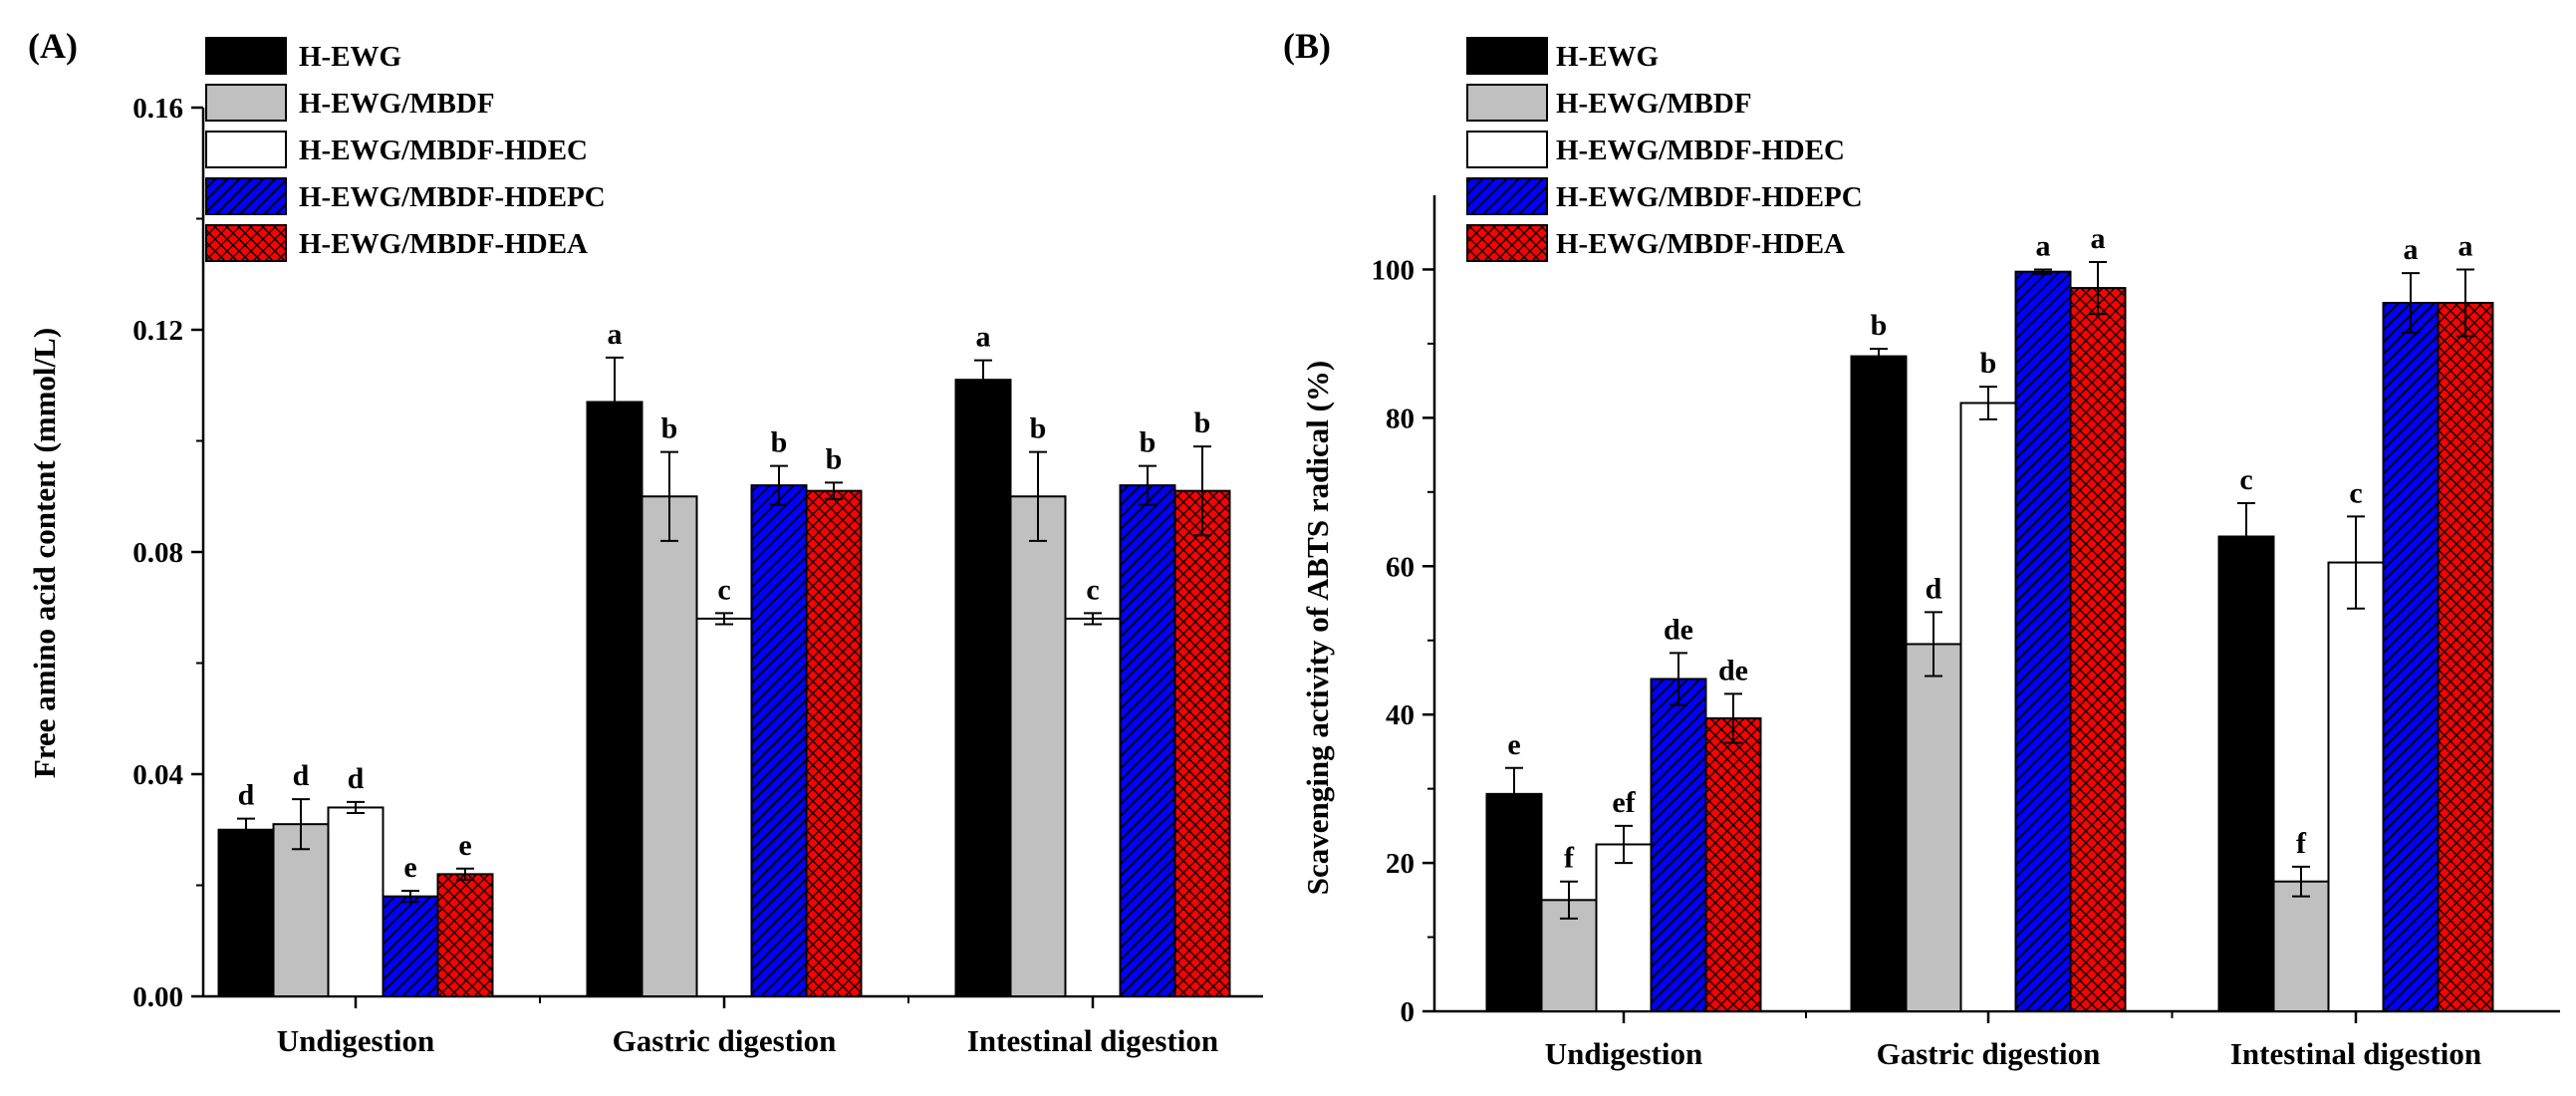 This screenshot has width=2576, height=1096. What do you see at coordinates (1408, 1012) in the screenshot?
I see `y-tick-label: 0` at bounding box center [1408, 1012].